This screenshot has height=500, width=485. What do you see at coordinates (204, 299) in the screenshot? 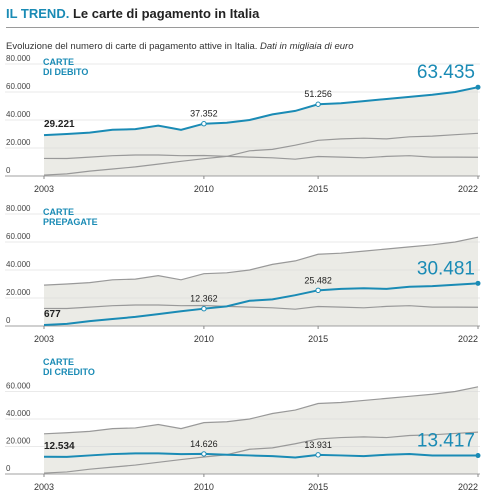
I see `data-label: 12.362` at bounding box center [204, 299].